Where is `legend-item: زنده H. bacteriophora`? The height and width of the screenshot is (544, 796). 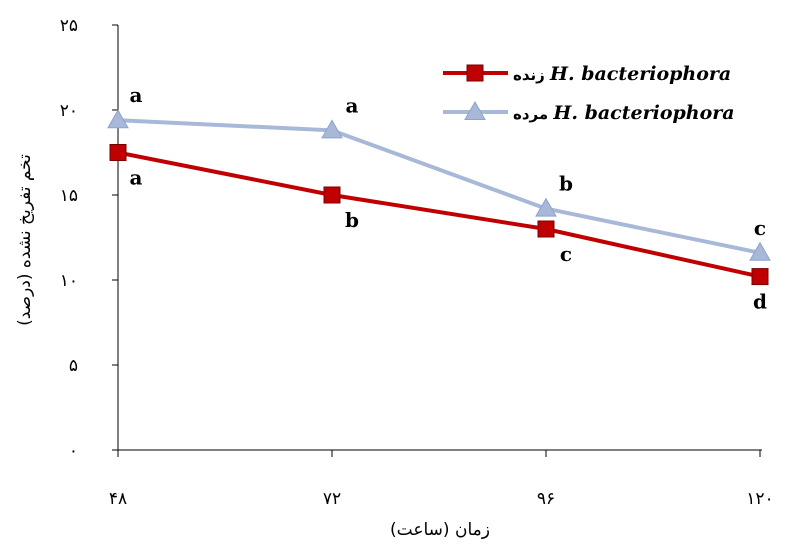
legend-item: زنده H. bacteriophora is located at coordinates (587, 74).